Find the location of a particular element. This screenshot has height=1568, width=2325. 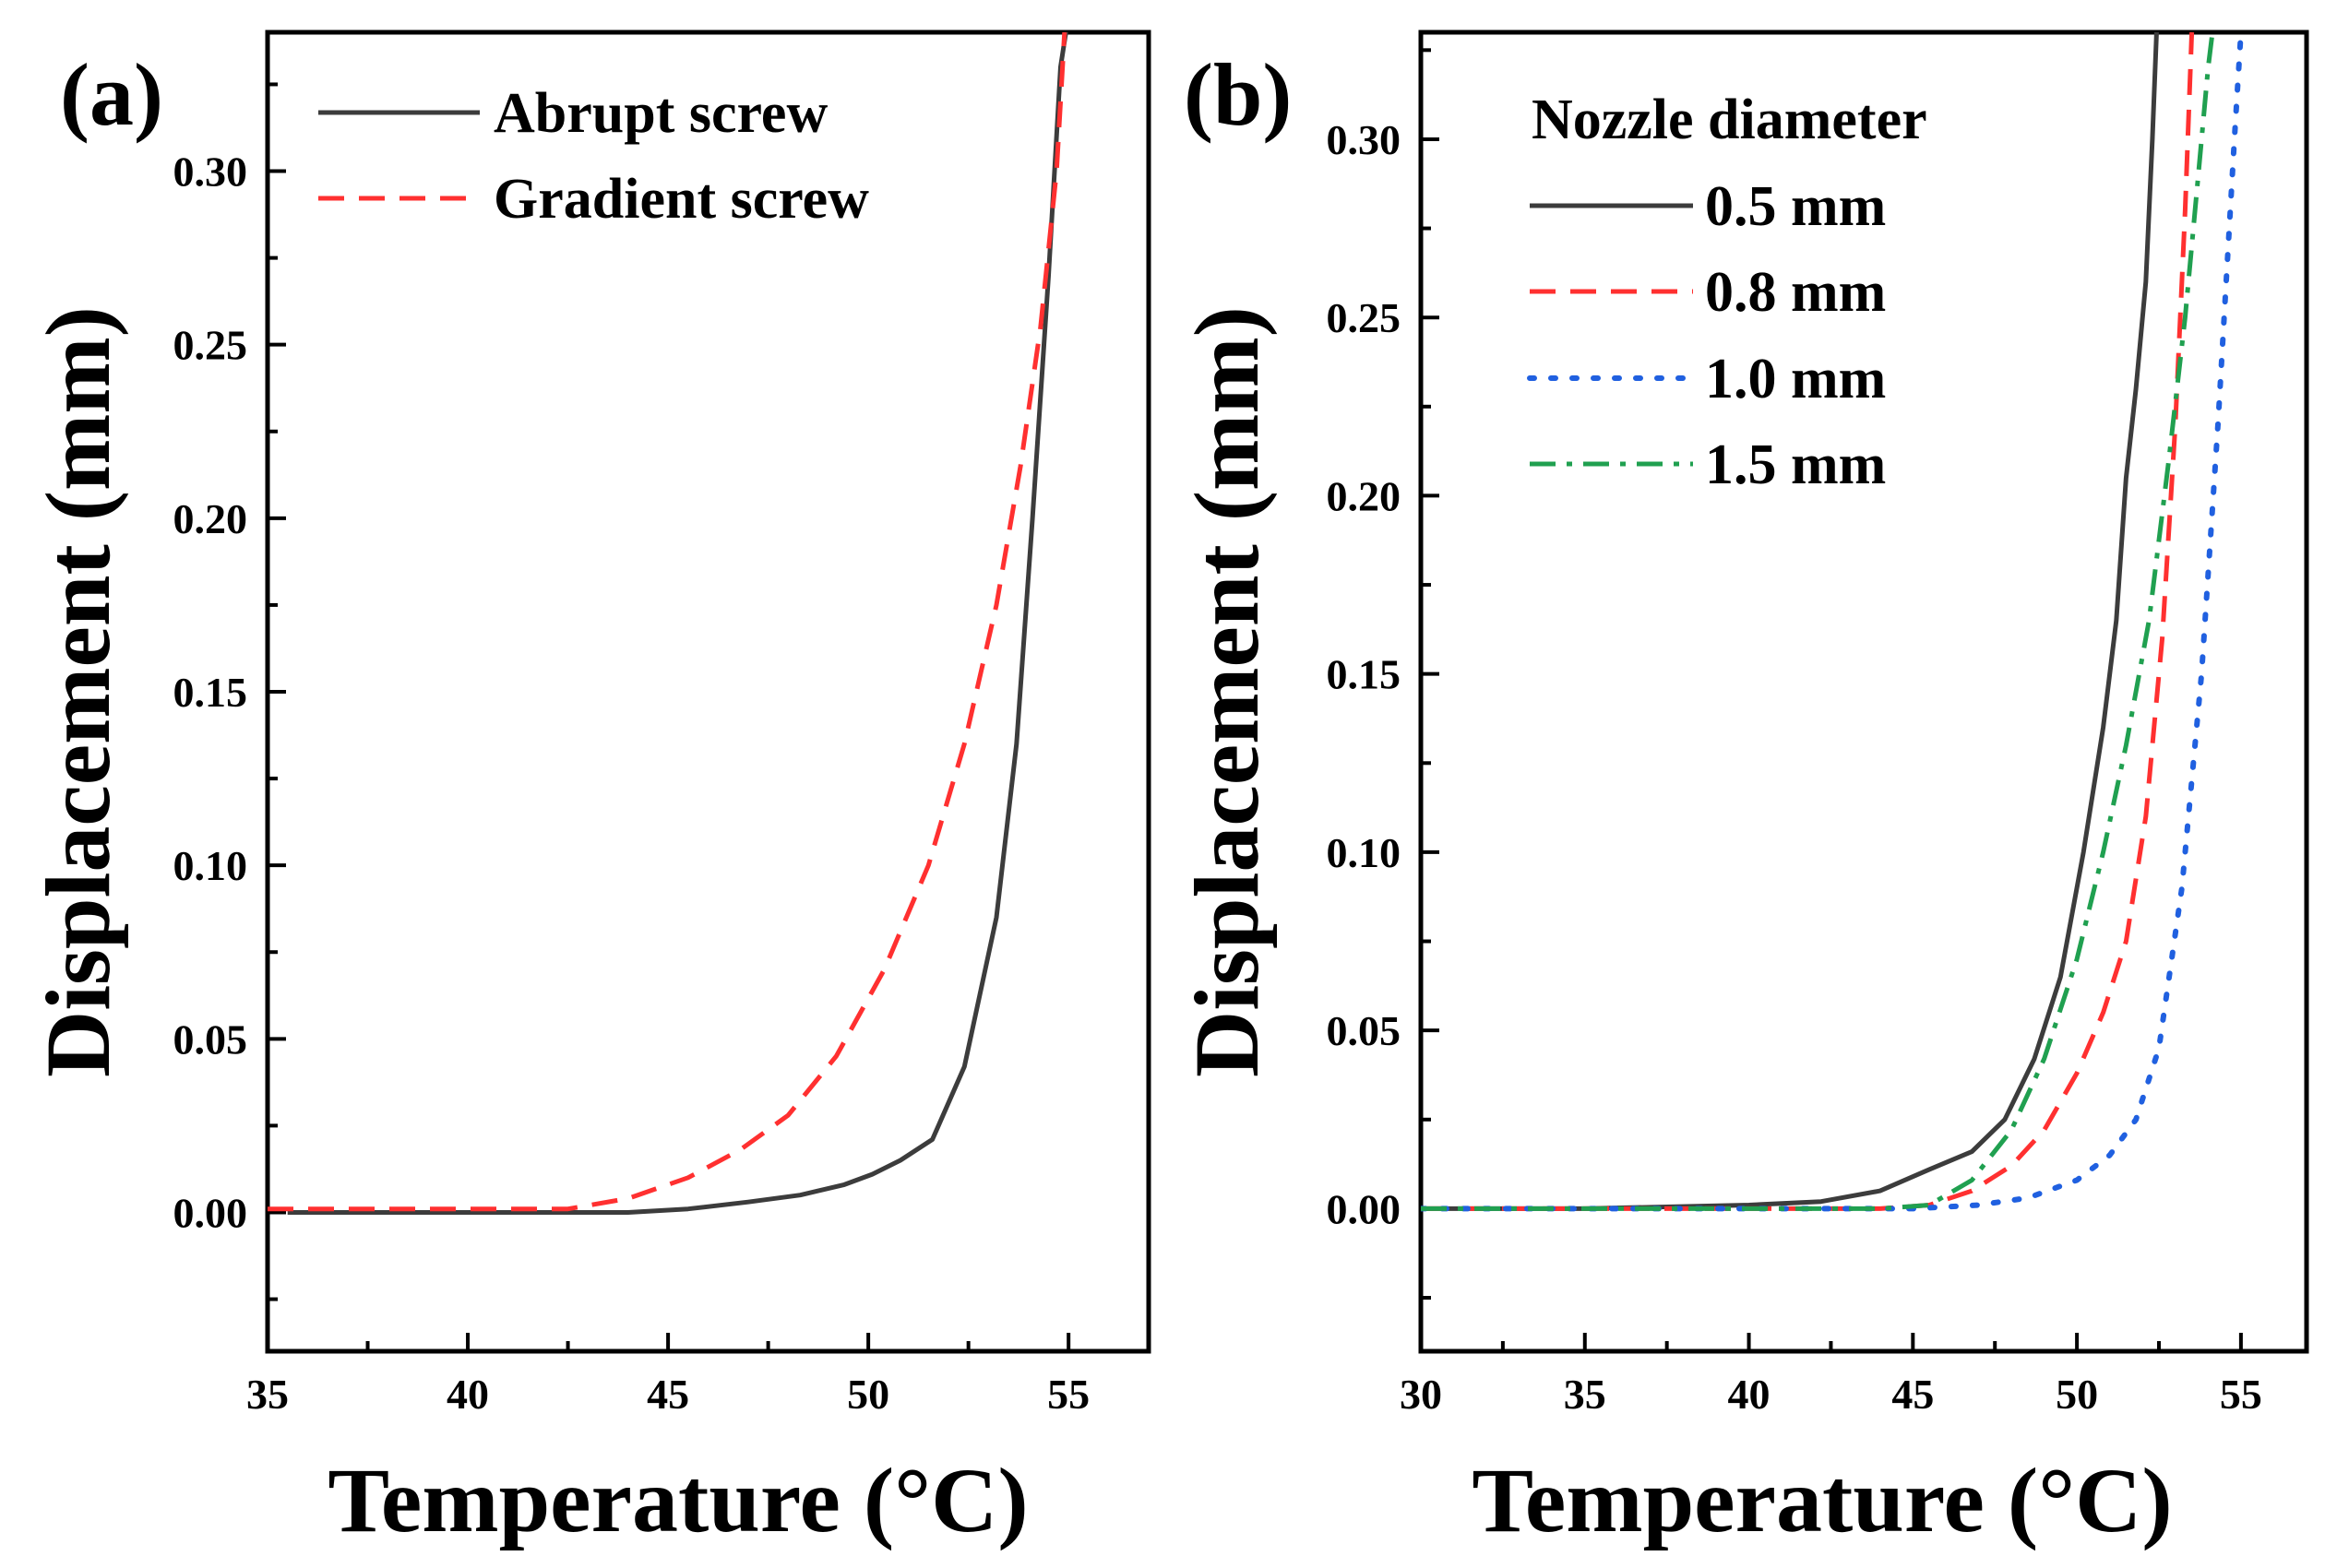

legend-b-title: Nozzle diameter is located at coordinates (1730, 120).